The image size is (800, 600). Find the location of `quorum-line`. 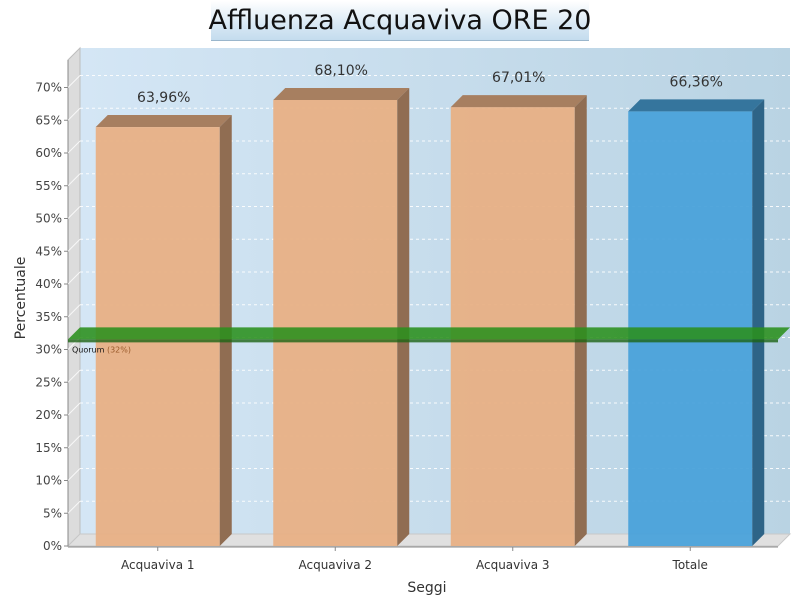

quorum-line is located at coordinates (429, 333).